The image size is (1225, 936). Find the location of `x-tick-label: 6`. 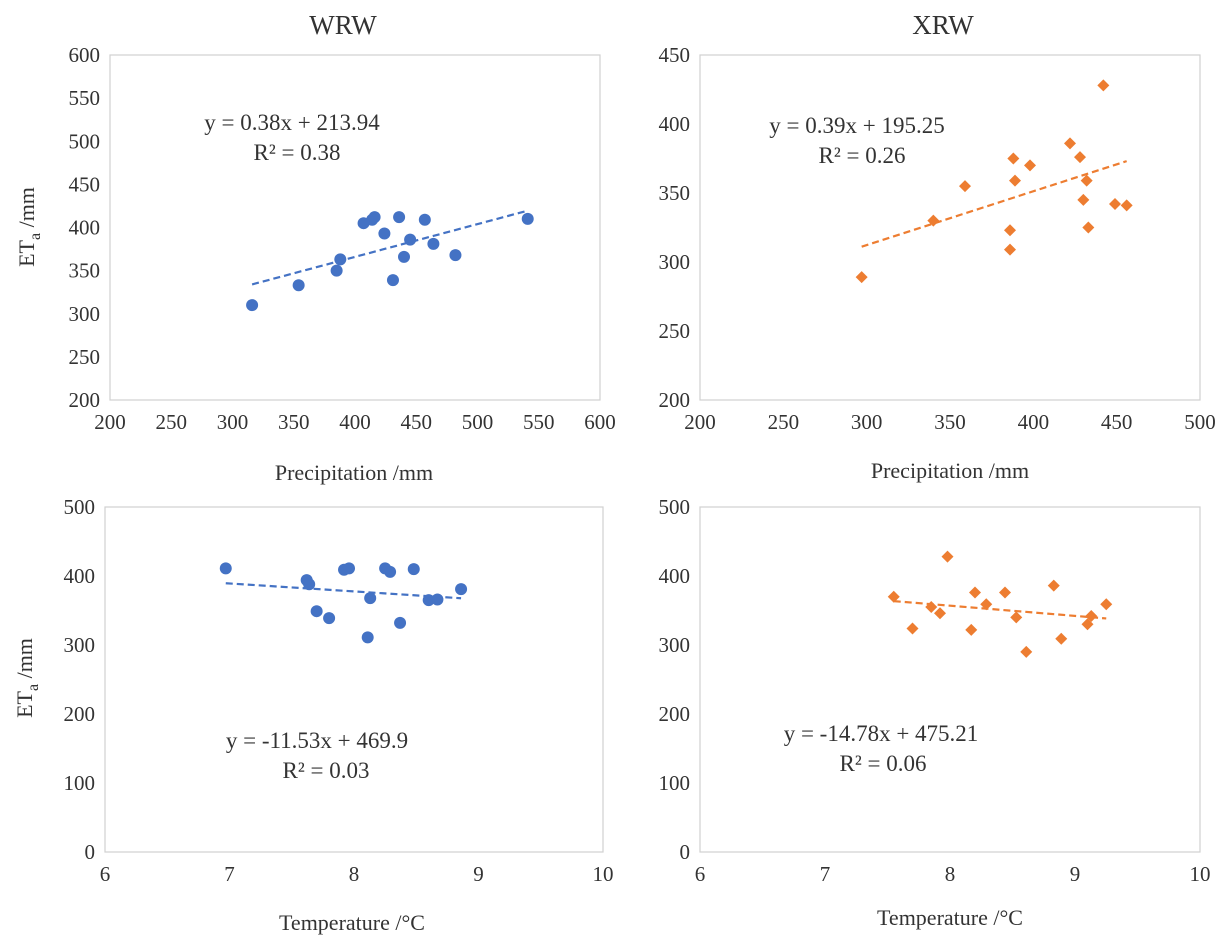

x-tick-label: 6 is located at coordinates (700, 874).